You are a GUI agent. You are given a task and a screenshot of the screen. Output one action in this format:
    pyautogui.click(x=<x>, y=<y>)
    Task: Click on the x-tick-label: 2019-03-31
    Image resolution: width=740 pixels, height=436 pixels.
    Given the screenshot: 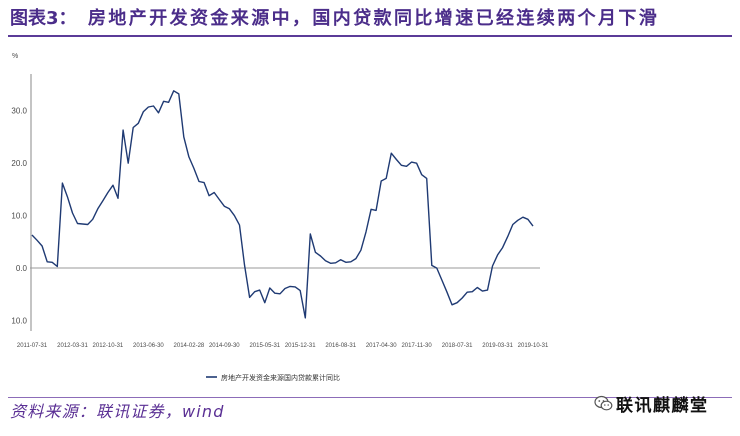 What is the action you would take?
    pyautogui.click(x=497, y=346)
    